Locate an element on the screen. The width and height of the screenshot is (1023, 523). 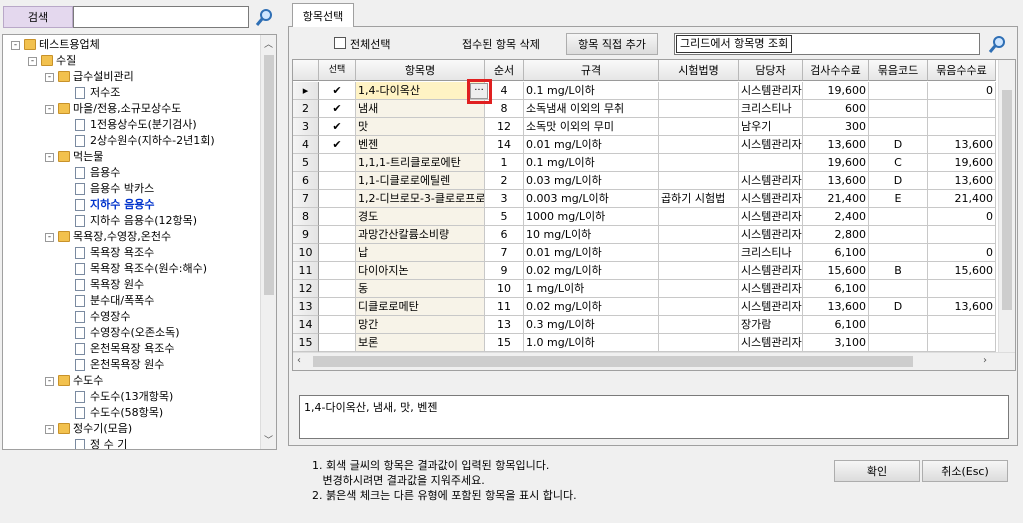
tree-scrollbar: ︿ ﹀ is located at coordinates (268, 242).